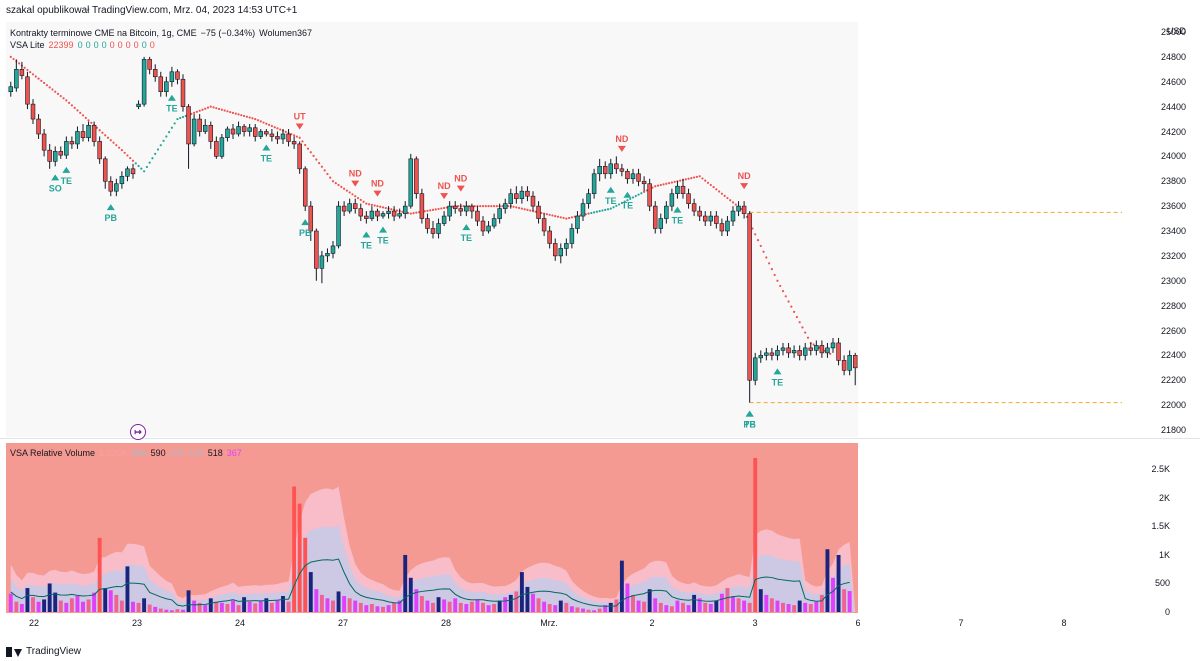 This screenshot has height=661, width=1200. Describe the element at coordinates (138, 432) in the screenshot. I see `replay-icon: ↦` at that location.